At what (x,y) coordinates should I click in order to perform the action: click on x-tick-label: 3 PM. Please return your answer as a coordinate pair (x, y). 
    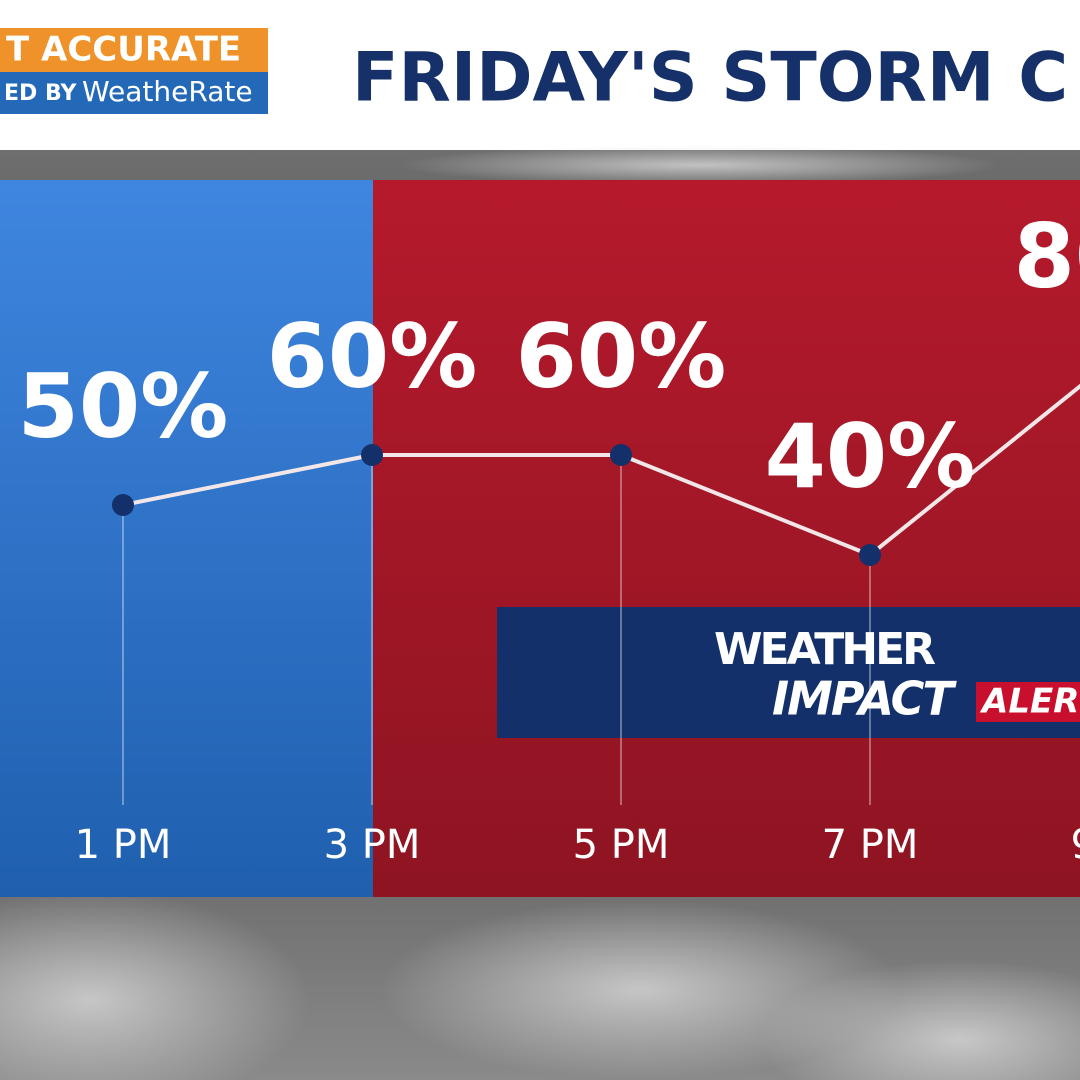
    Looking at the image, I should click on (372, 845).